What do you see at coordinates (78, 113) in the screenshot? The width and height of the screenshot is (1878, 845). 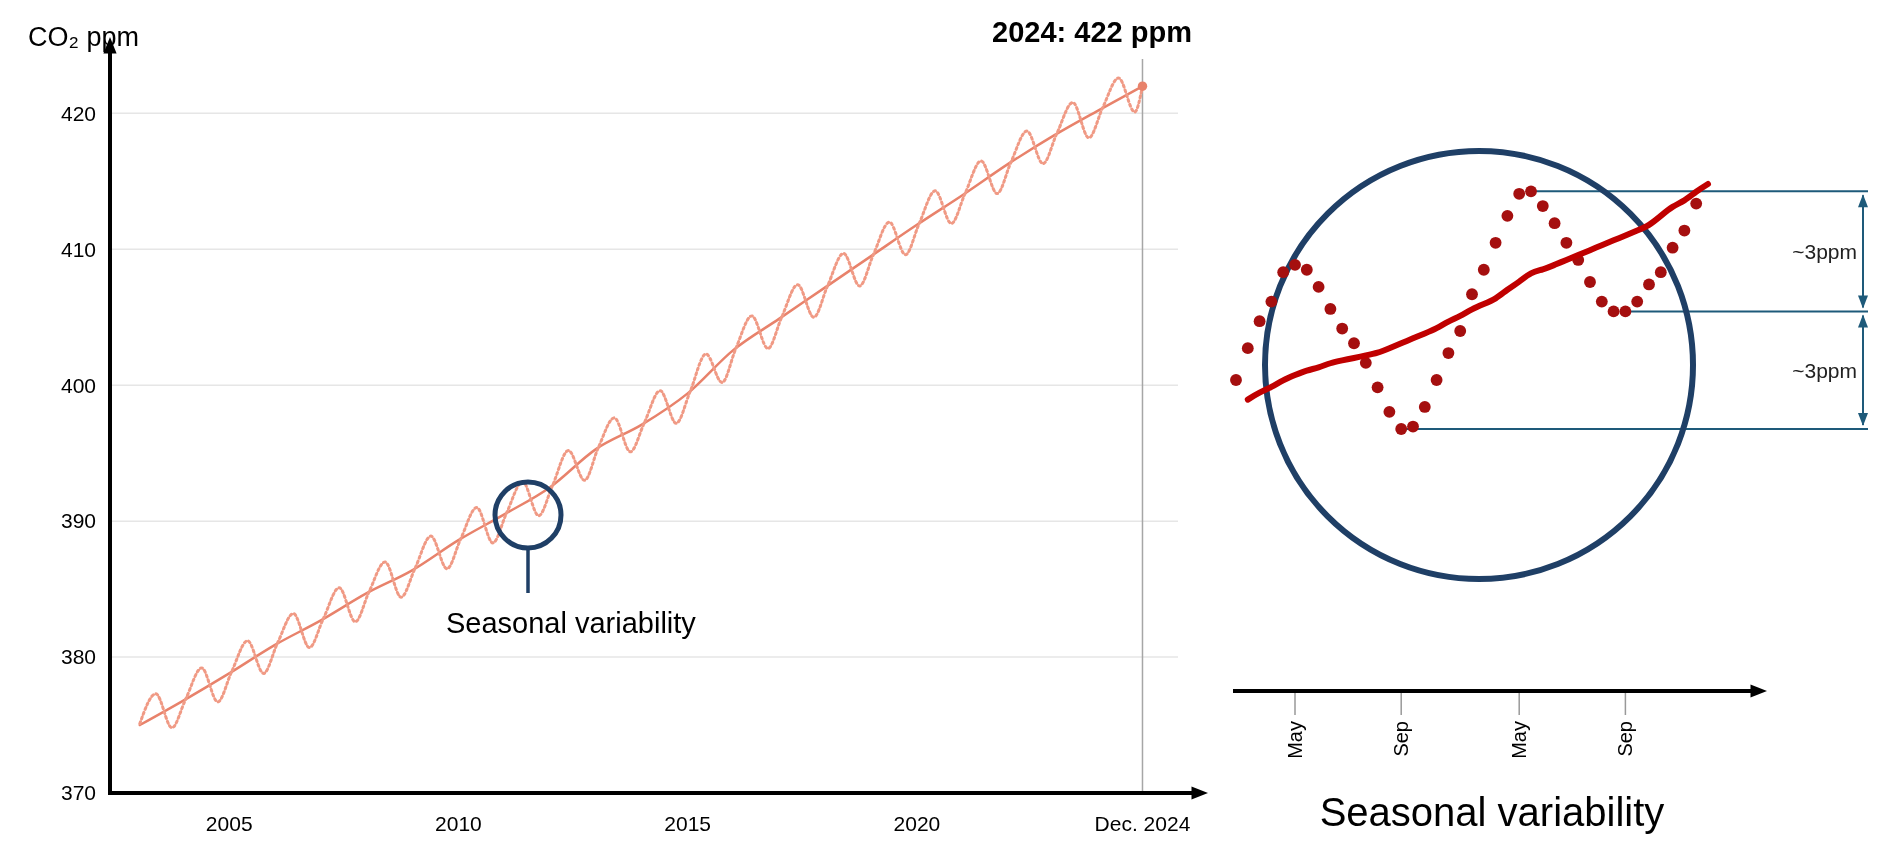 I see `y-tick-label: 420` at bounding box center [78, 113].